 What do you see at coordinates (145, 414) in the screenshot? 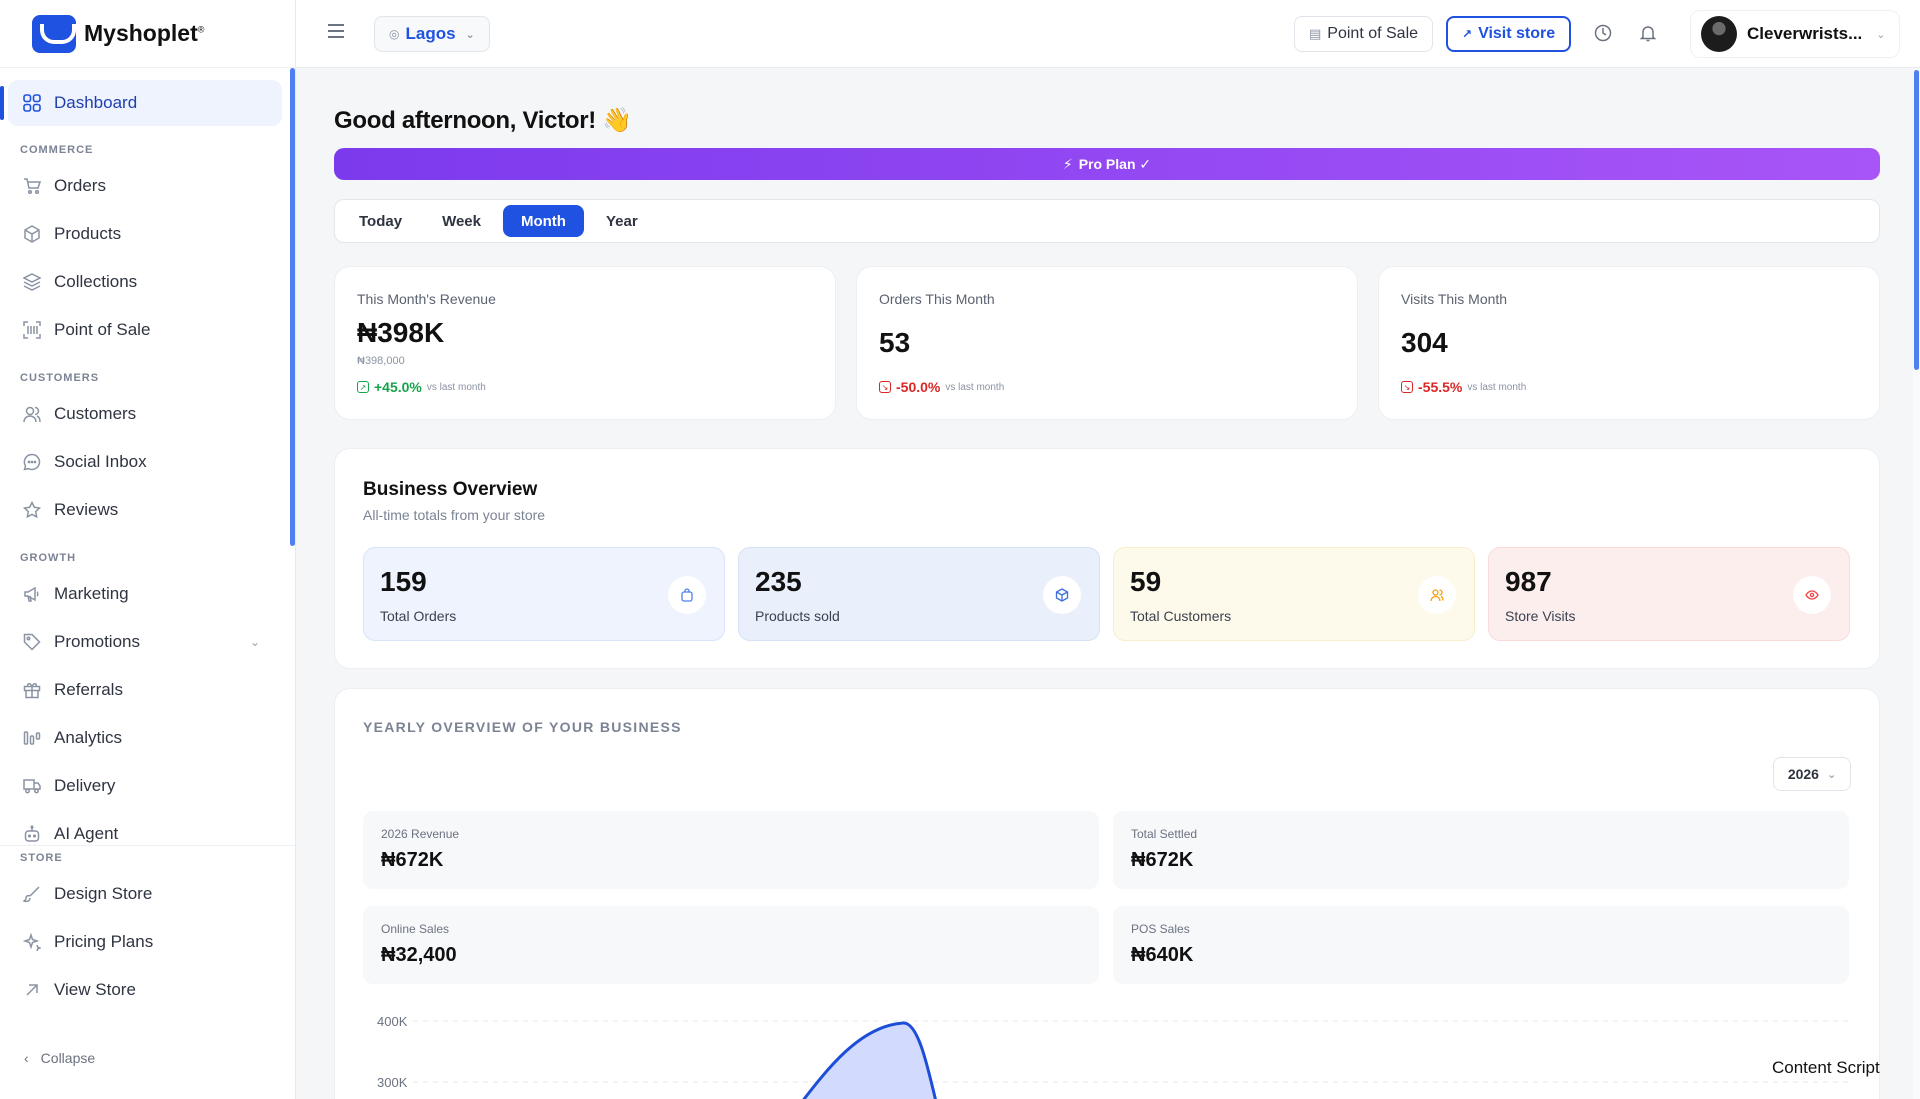
I see `sidebar-item-customers: Customers` at bounding box center [145, 414].